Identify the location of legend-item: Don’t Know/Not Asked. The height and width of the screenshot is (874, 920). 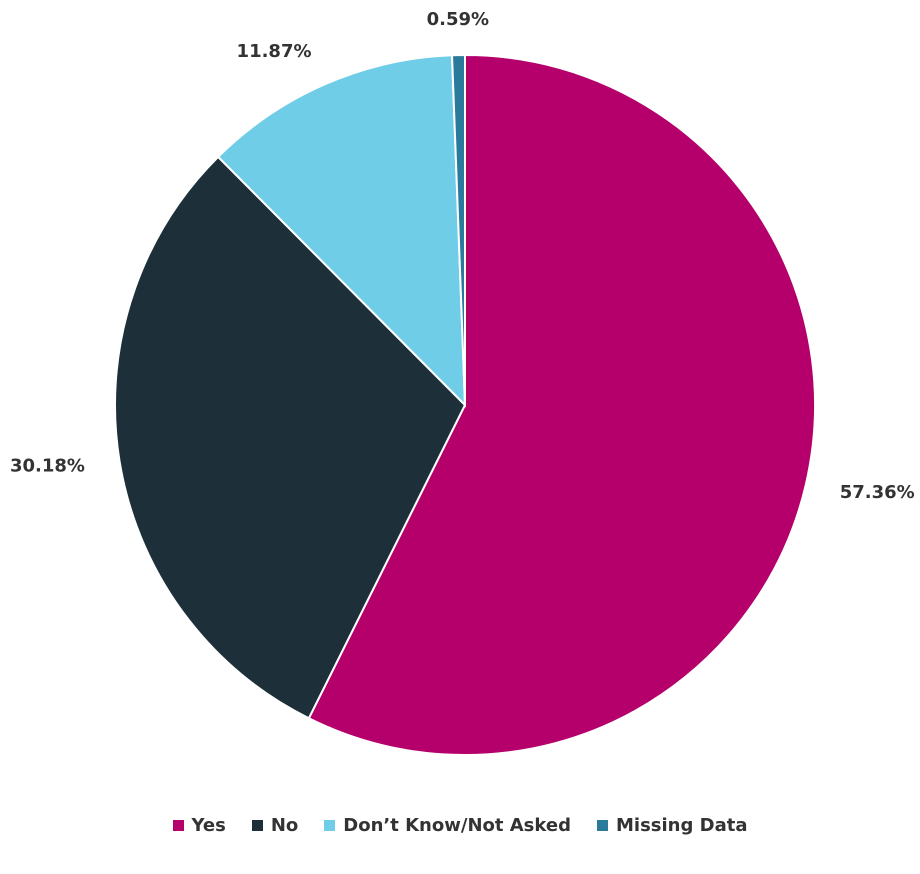
(447, 825).